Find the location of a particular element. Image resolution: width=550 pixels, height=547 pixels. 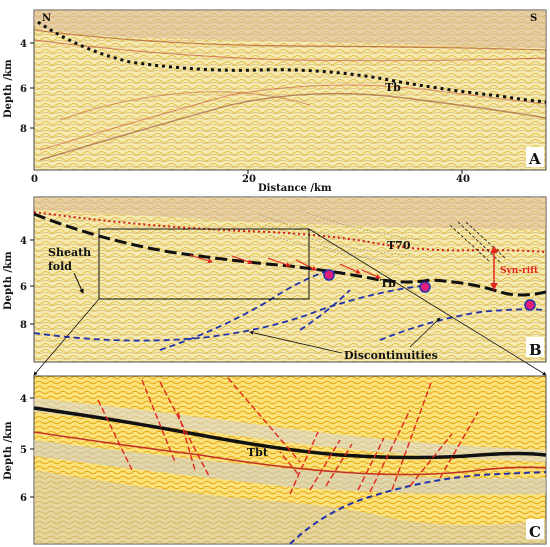

panel-b-tb-label: Tb is located at coordinates (388, 283).